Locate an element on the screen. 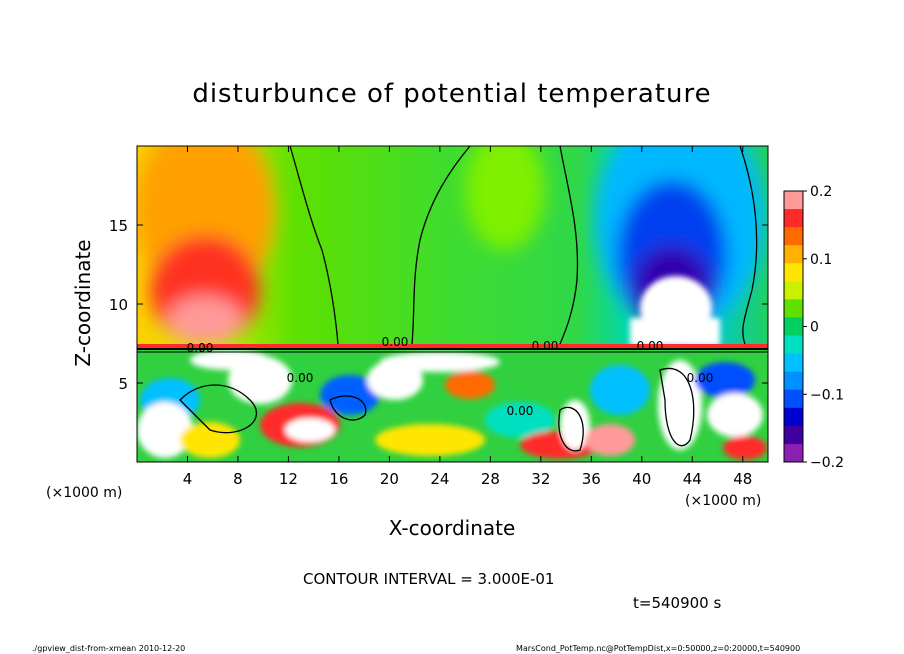  x-unit-left: (×1000 m) is located at coordinates (84, 493).